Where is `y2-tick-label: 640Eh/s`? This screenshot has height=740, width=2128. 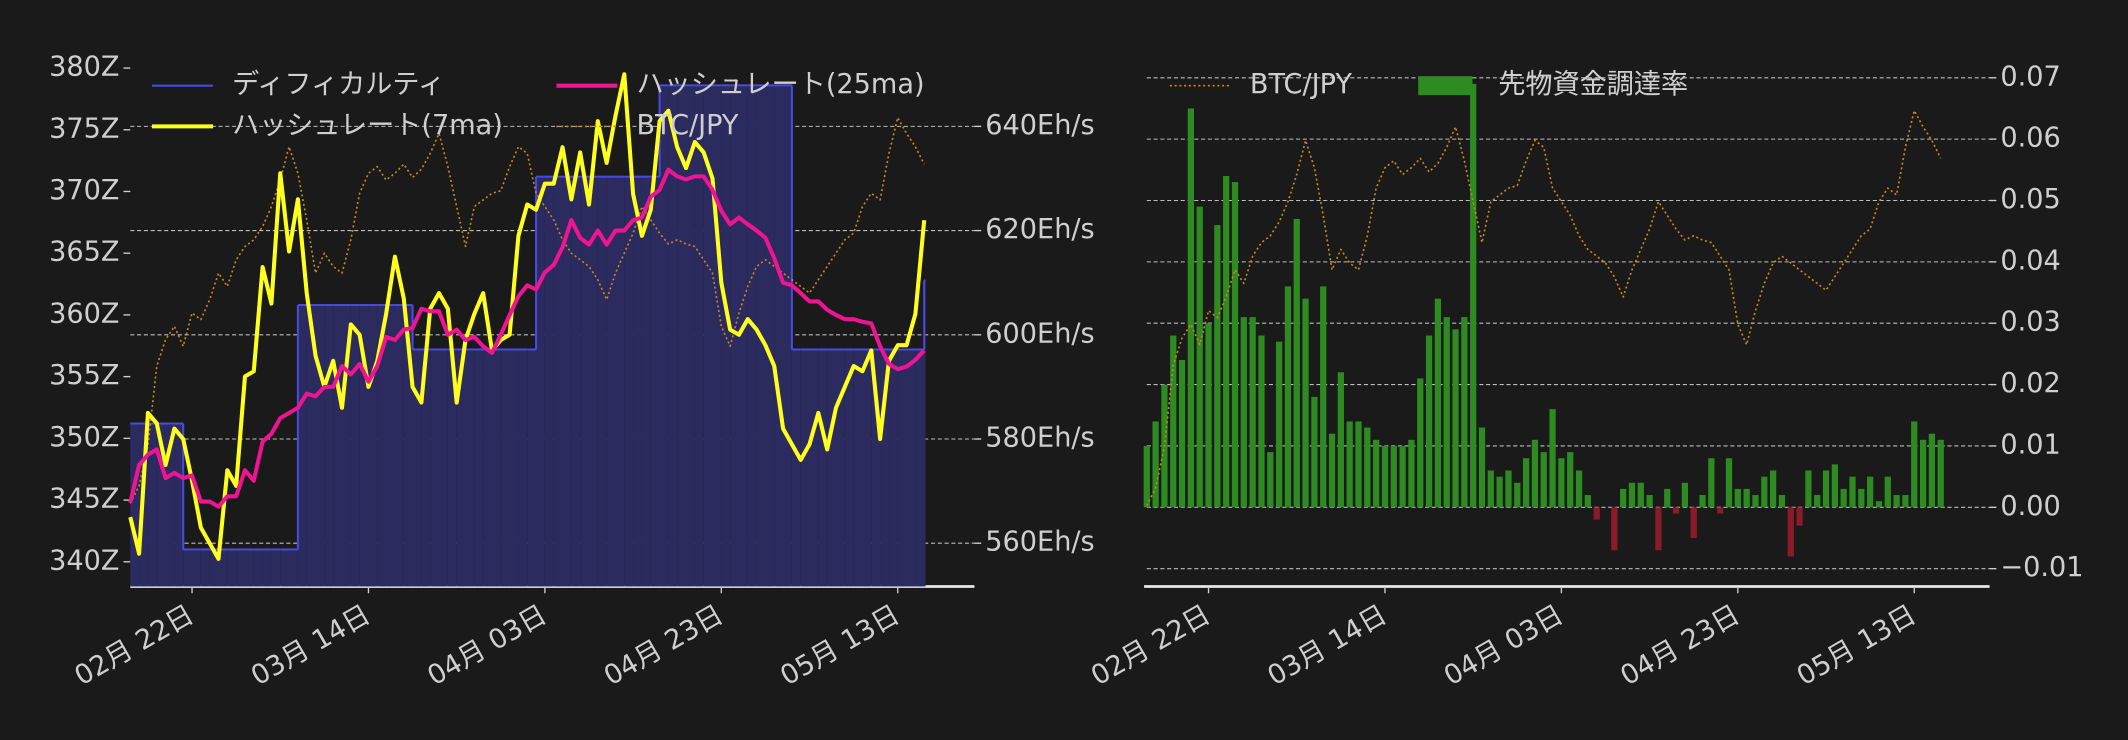 y2-tick-label: 640Eh/s is located at coordinates (1039, 125).